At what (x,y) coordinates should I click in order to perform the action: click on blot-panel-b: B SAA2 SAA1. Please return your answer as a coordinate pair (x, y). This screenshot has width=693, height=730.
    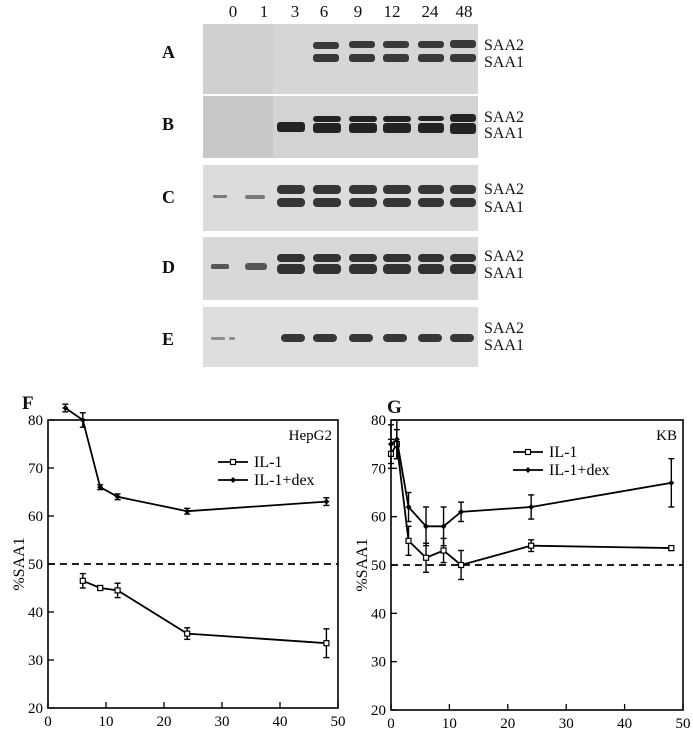
    Looking at the image, I should click on (346, 127).